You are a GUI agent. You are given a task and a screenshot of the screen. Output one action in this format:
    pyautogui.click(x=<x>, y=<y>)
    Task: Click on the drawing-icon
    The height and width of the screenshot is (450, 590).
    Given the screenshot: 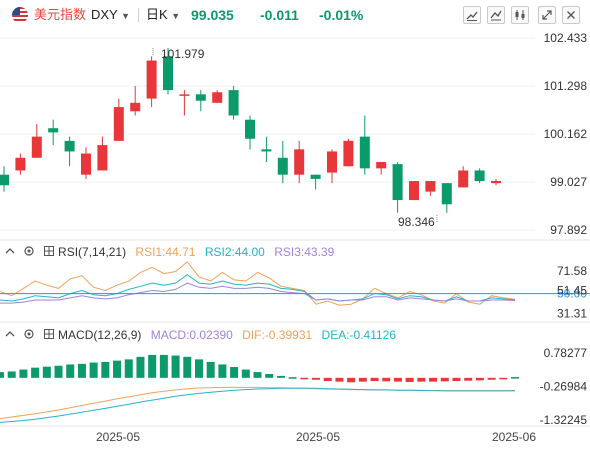 What is the action you would take?
    pyautogui.click(x=472, y=16)
    